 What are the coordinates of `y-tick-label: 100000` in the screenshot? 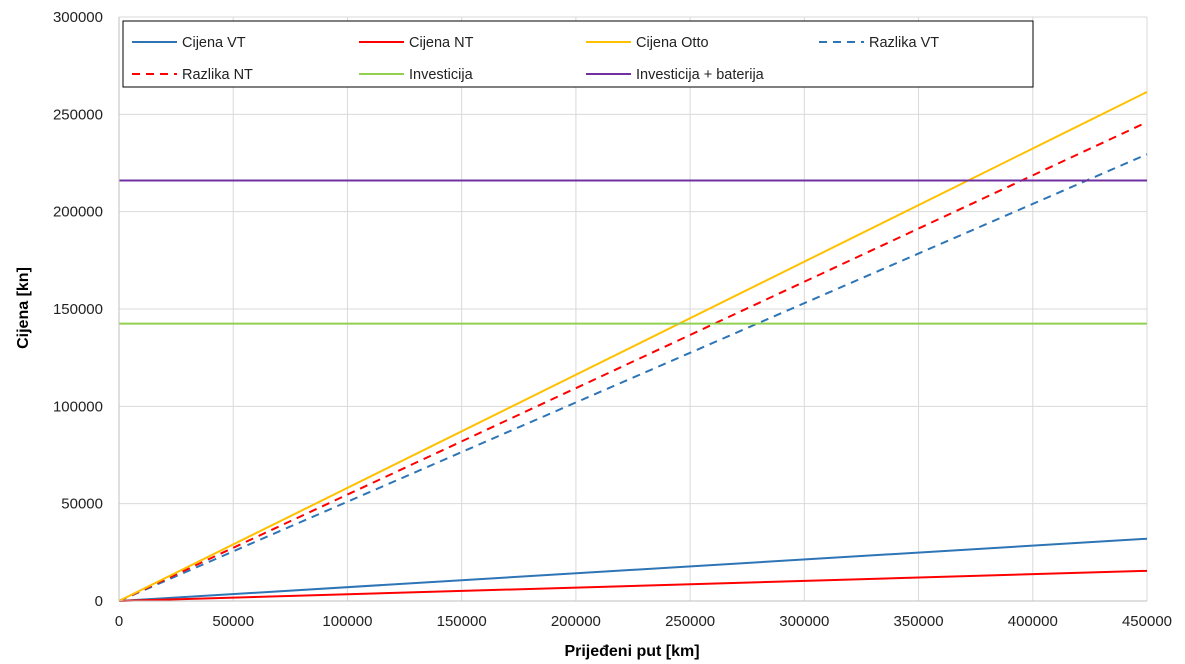 It's located at (78, 406).